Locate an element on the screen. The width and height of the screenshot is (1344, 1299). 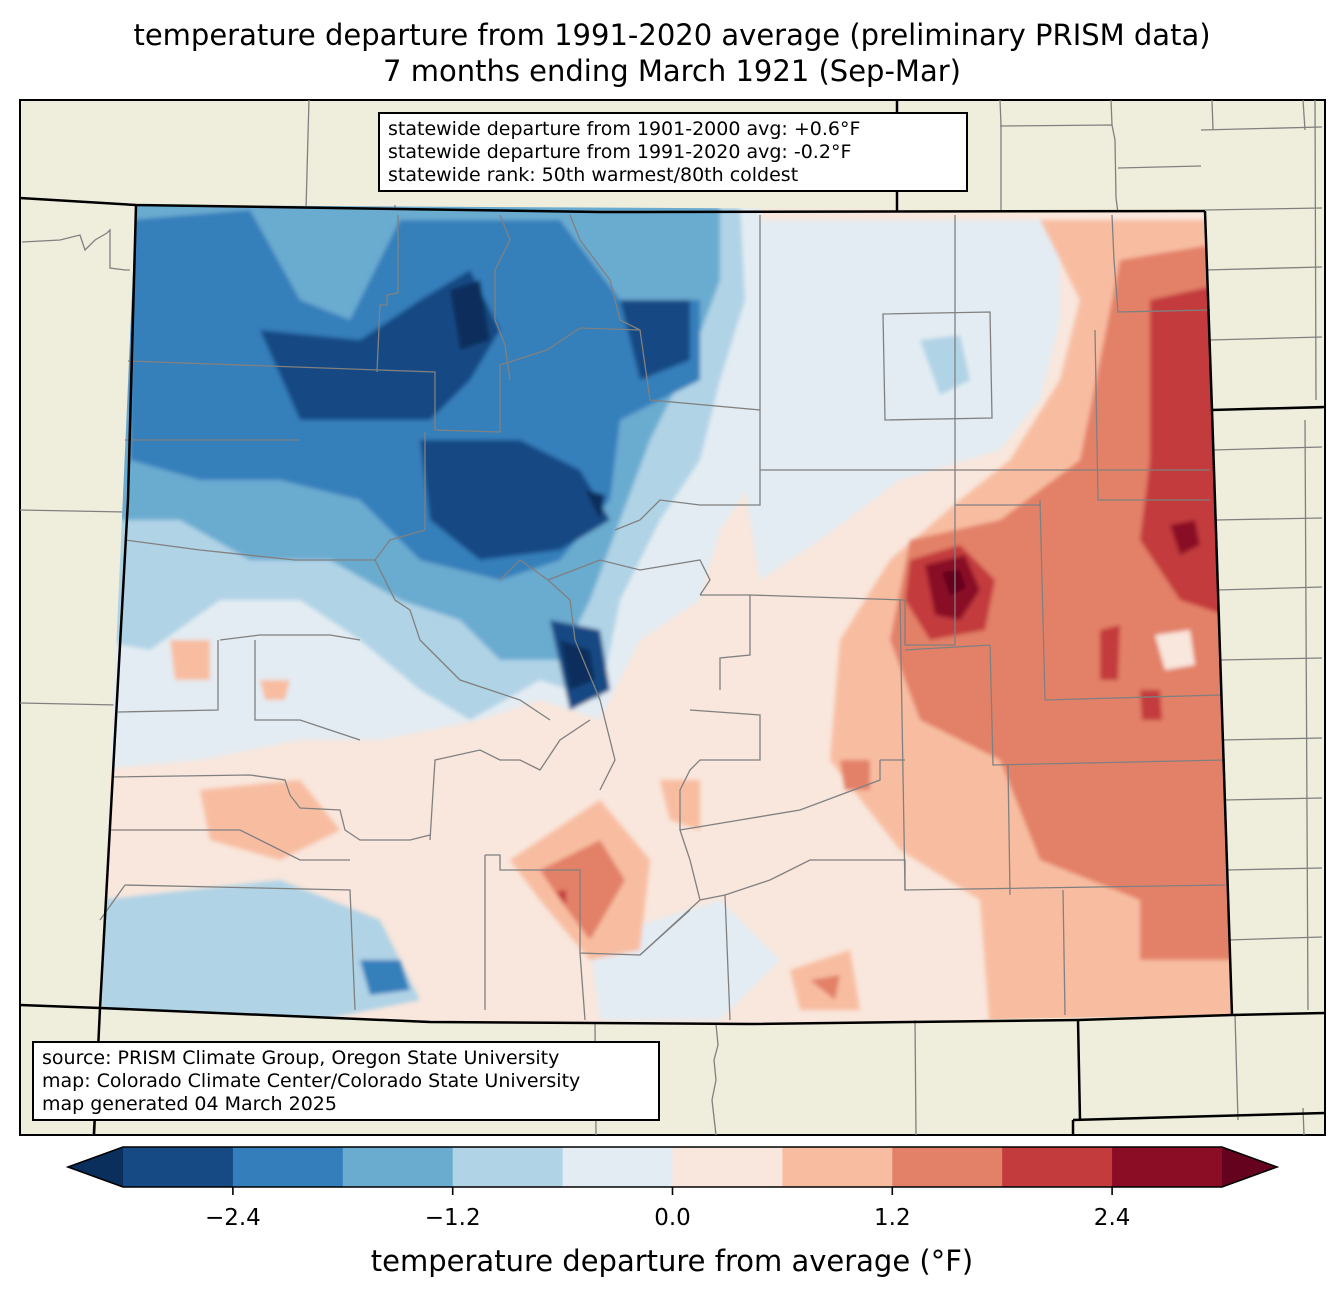
colorbar-over-extend is located at coordinates (1249, 1167).